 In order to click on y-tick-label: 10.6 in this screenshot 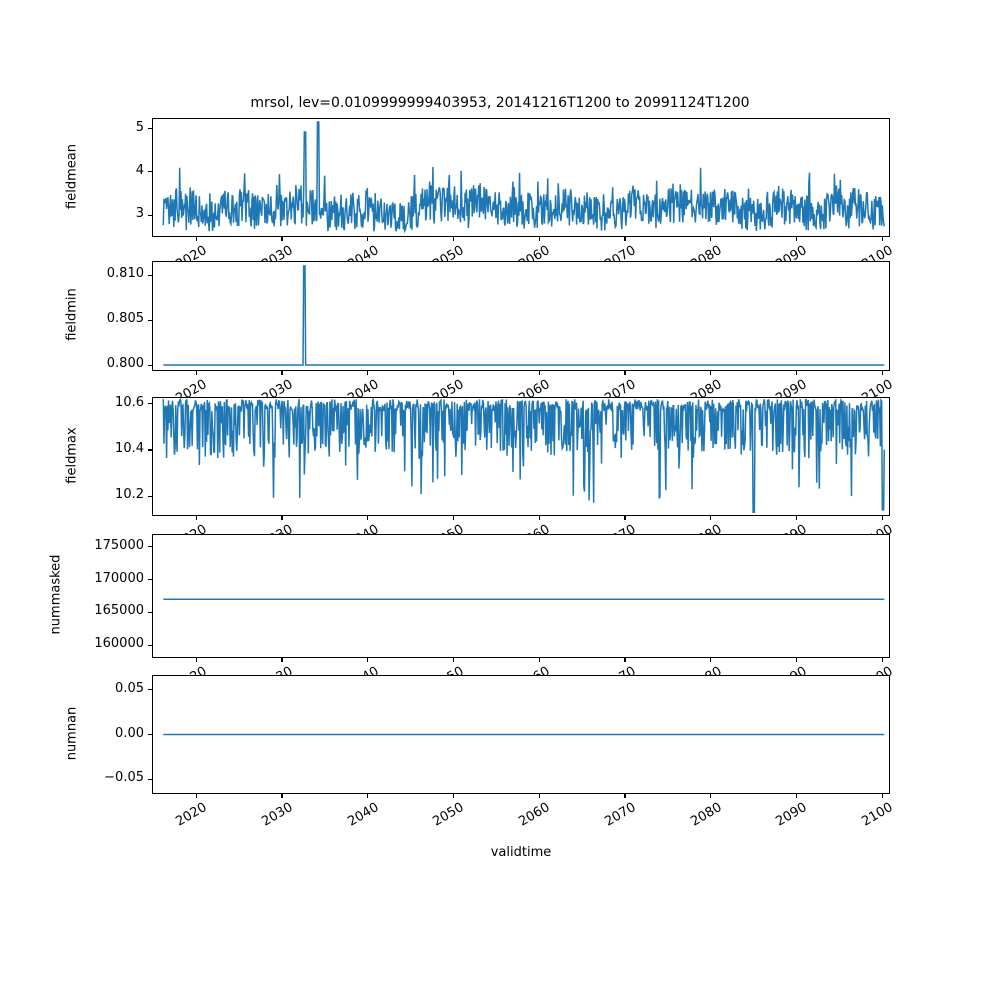, I will do `click(129, 402)`.